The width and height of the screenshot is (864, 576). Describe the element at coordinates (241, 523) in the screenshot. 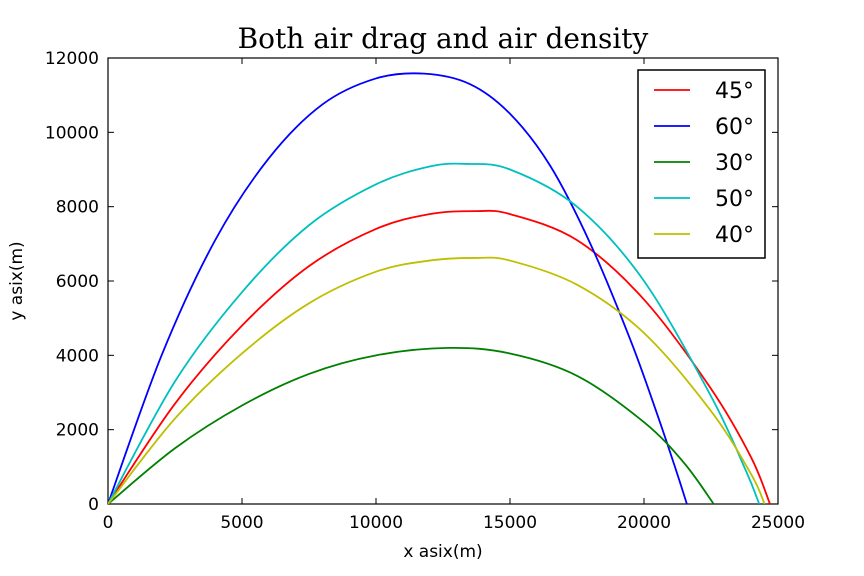

I see `x-tick-label: 5000` at that location.